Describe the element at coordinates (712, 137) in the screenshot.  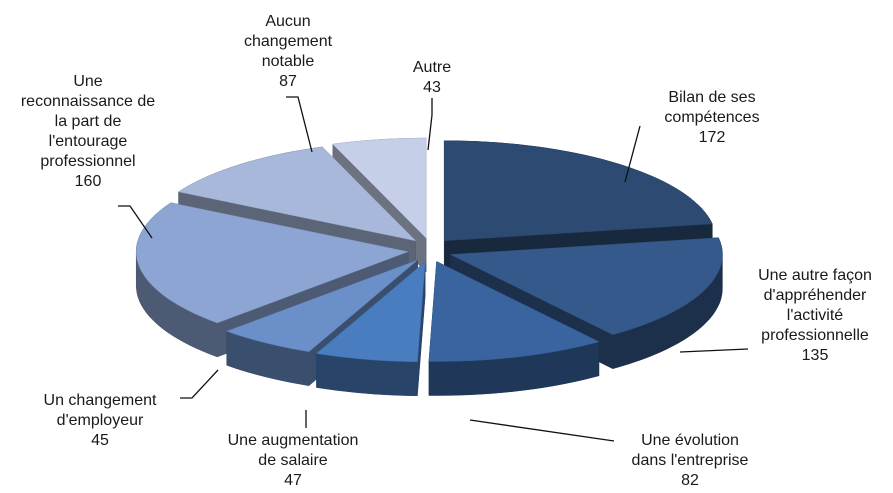
I see `value-label: 172` at that location.